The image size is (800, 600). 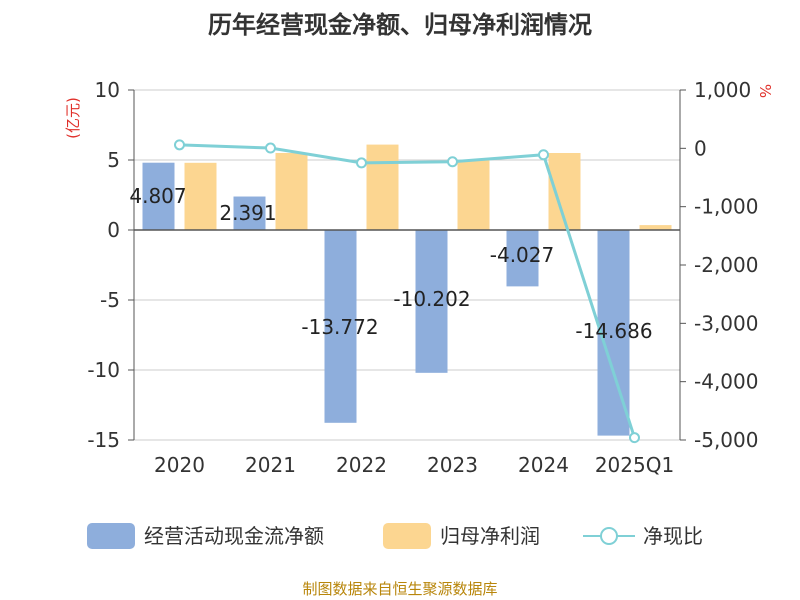 What do you see at coordinates (673, 536) in the screenshot?
I see `legend-label-ratio: 净现比` at bounding box center [673, 536].